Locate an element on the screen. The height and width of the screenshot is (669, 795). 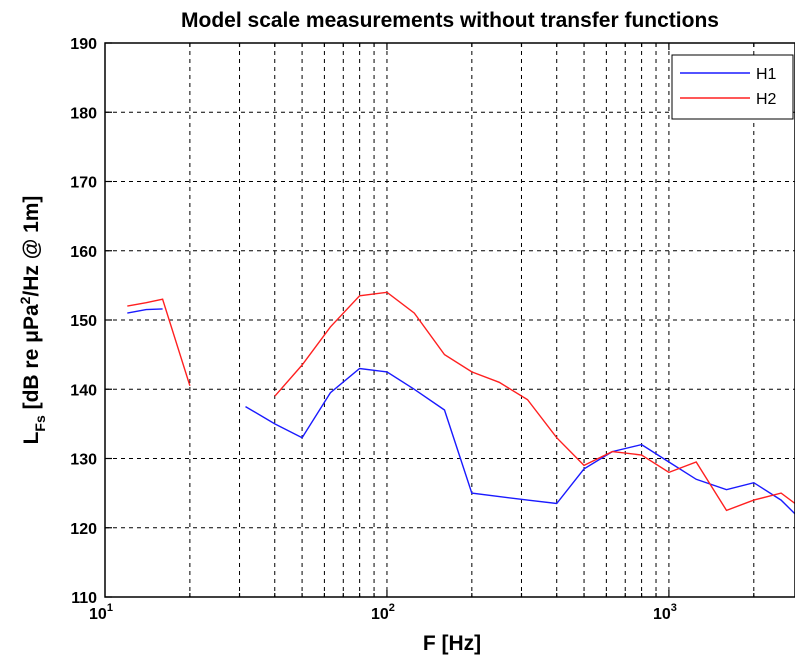
y-axis-label-rest2: /Hz @ 1m] is located at coordinates (31, 246).